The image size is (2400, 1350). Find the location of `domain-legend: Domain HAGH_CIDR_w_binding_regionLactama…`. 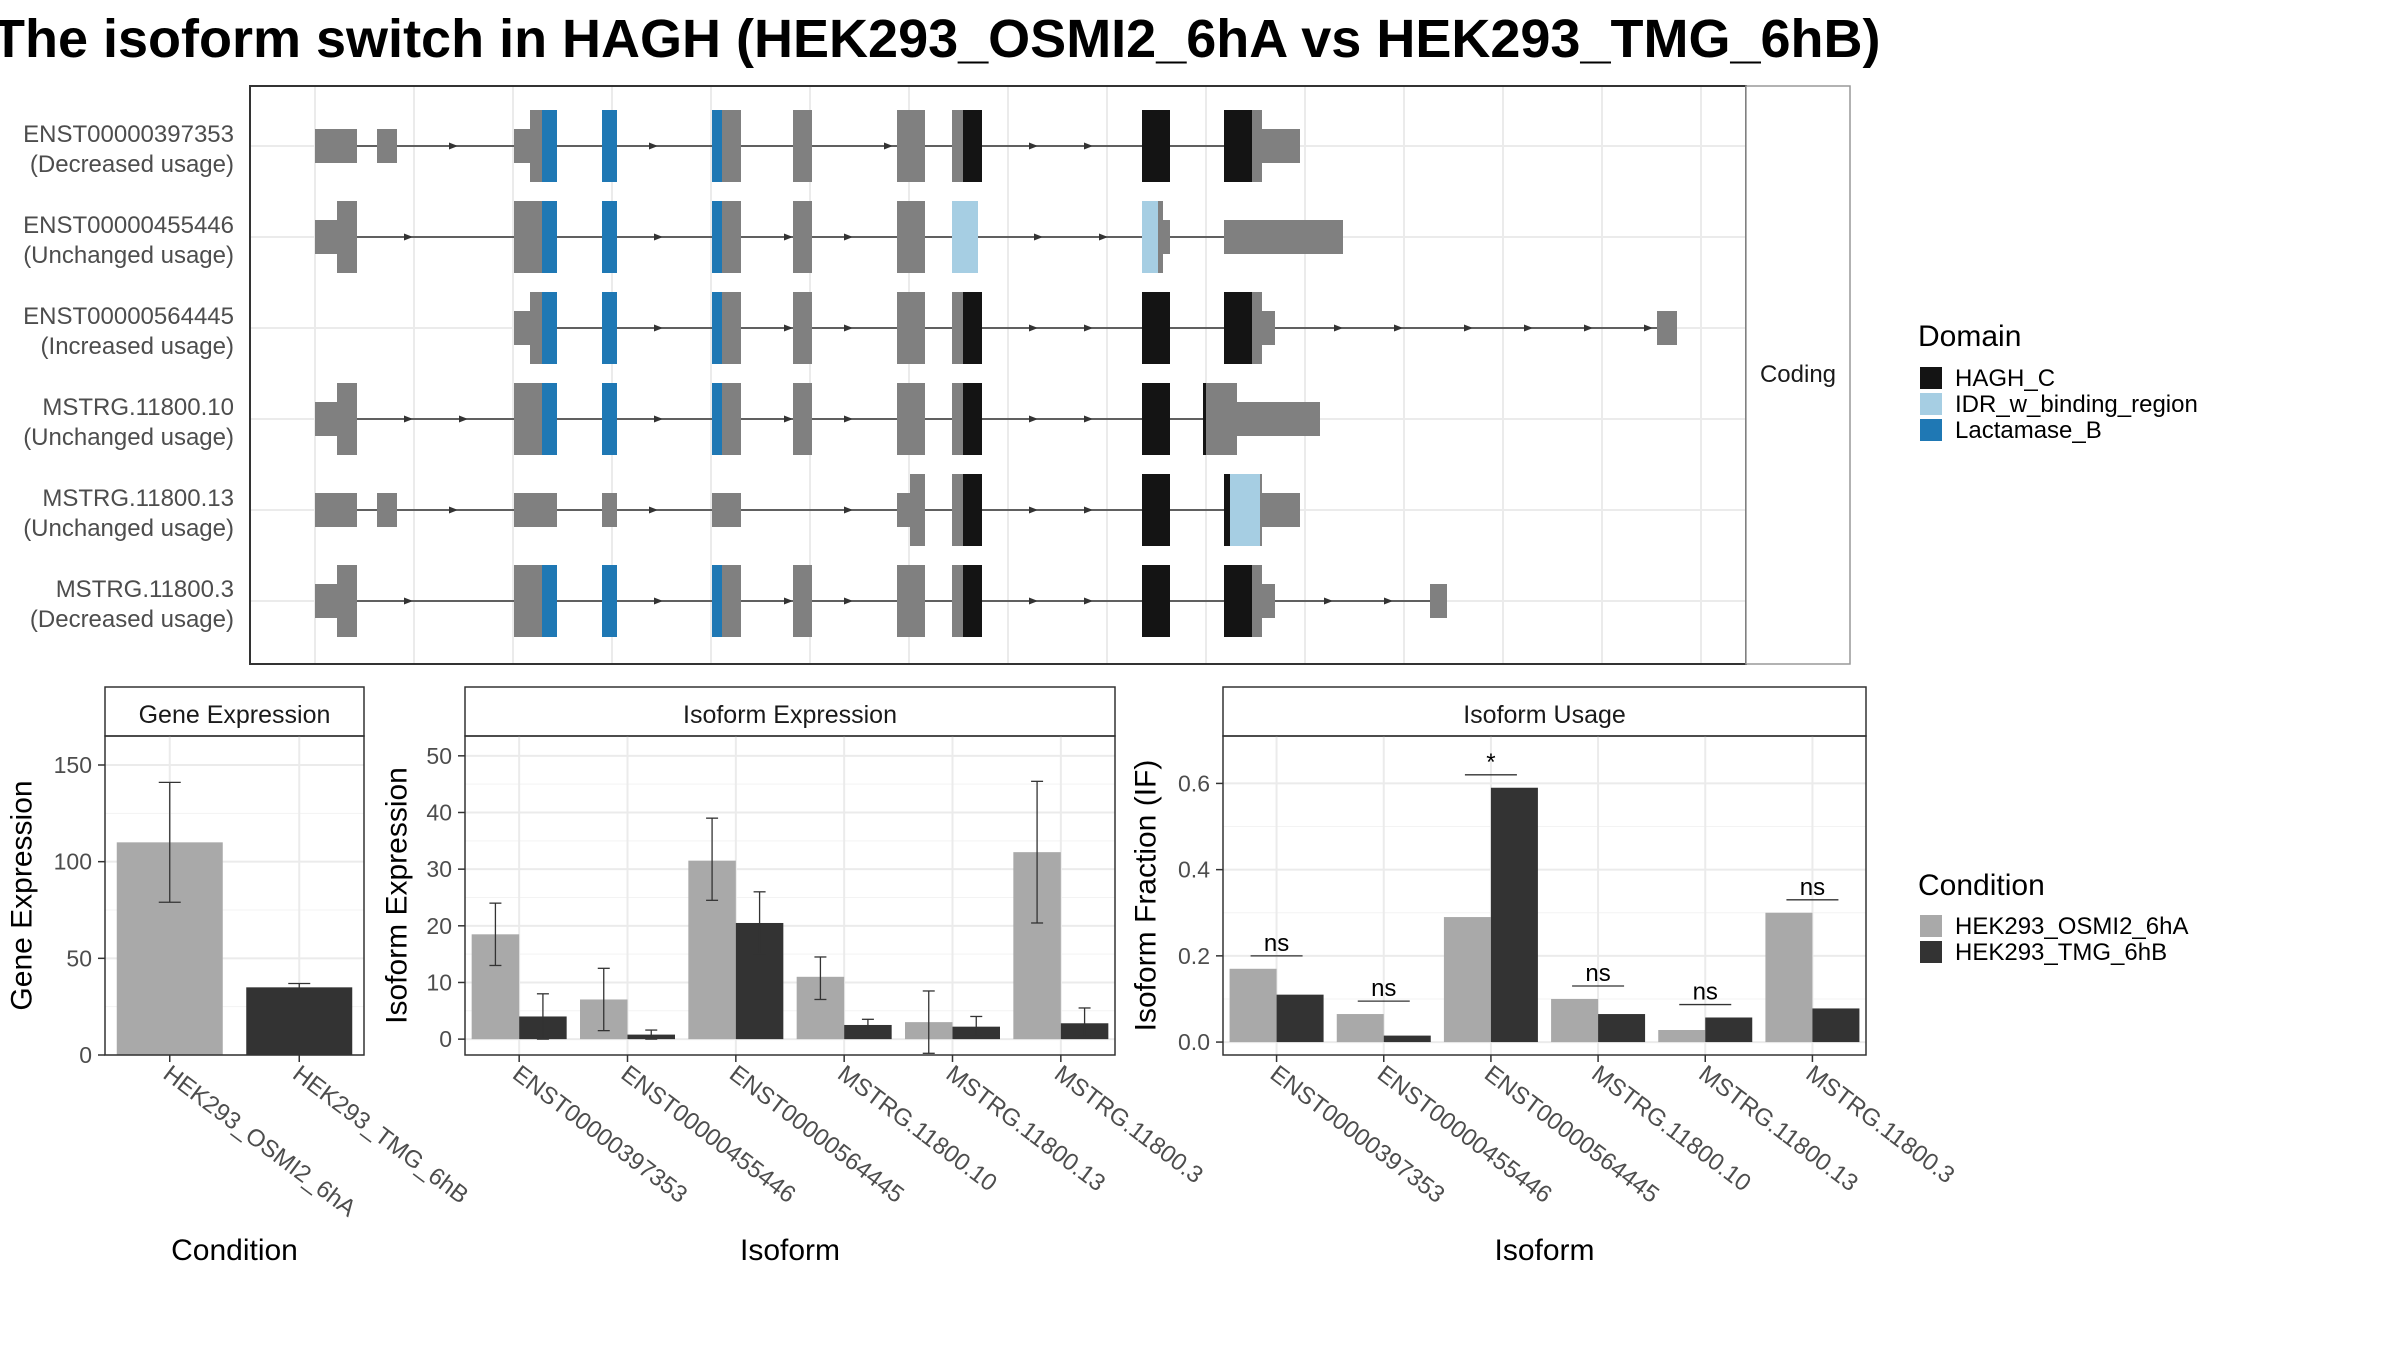

domain-legend: Domain HAGH_CIDR_w_binding_regionLactama… is located at coordinates (2058, 382).